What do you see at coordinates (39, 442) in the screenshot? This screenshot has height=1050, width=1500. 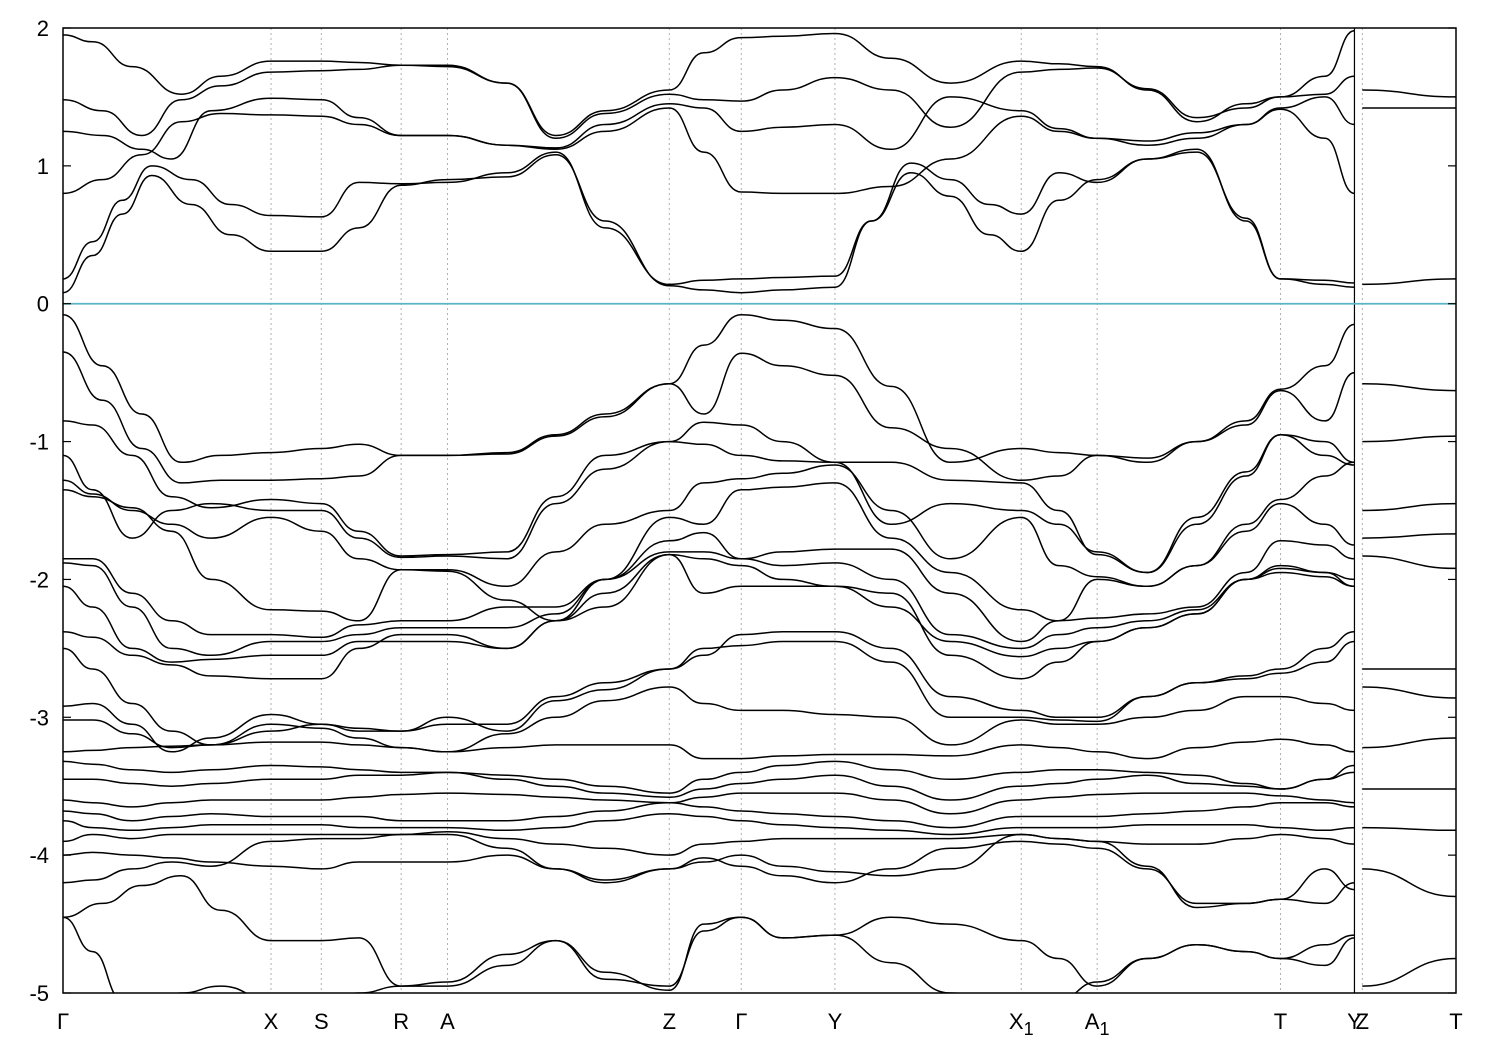 I see `y-tick-label: -1` at bounding box center [39, 442].